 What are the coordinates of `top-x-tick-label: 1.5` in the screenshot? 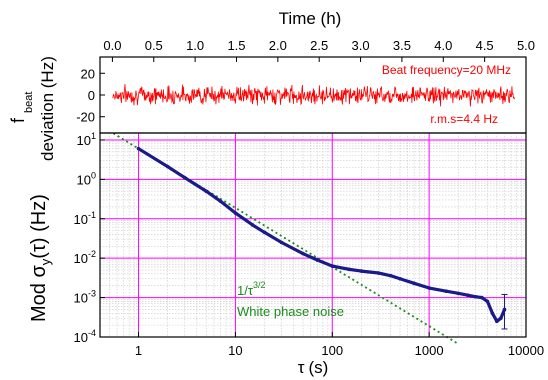 It's located at (236, 45).